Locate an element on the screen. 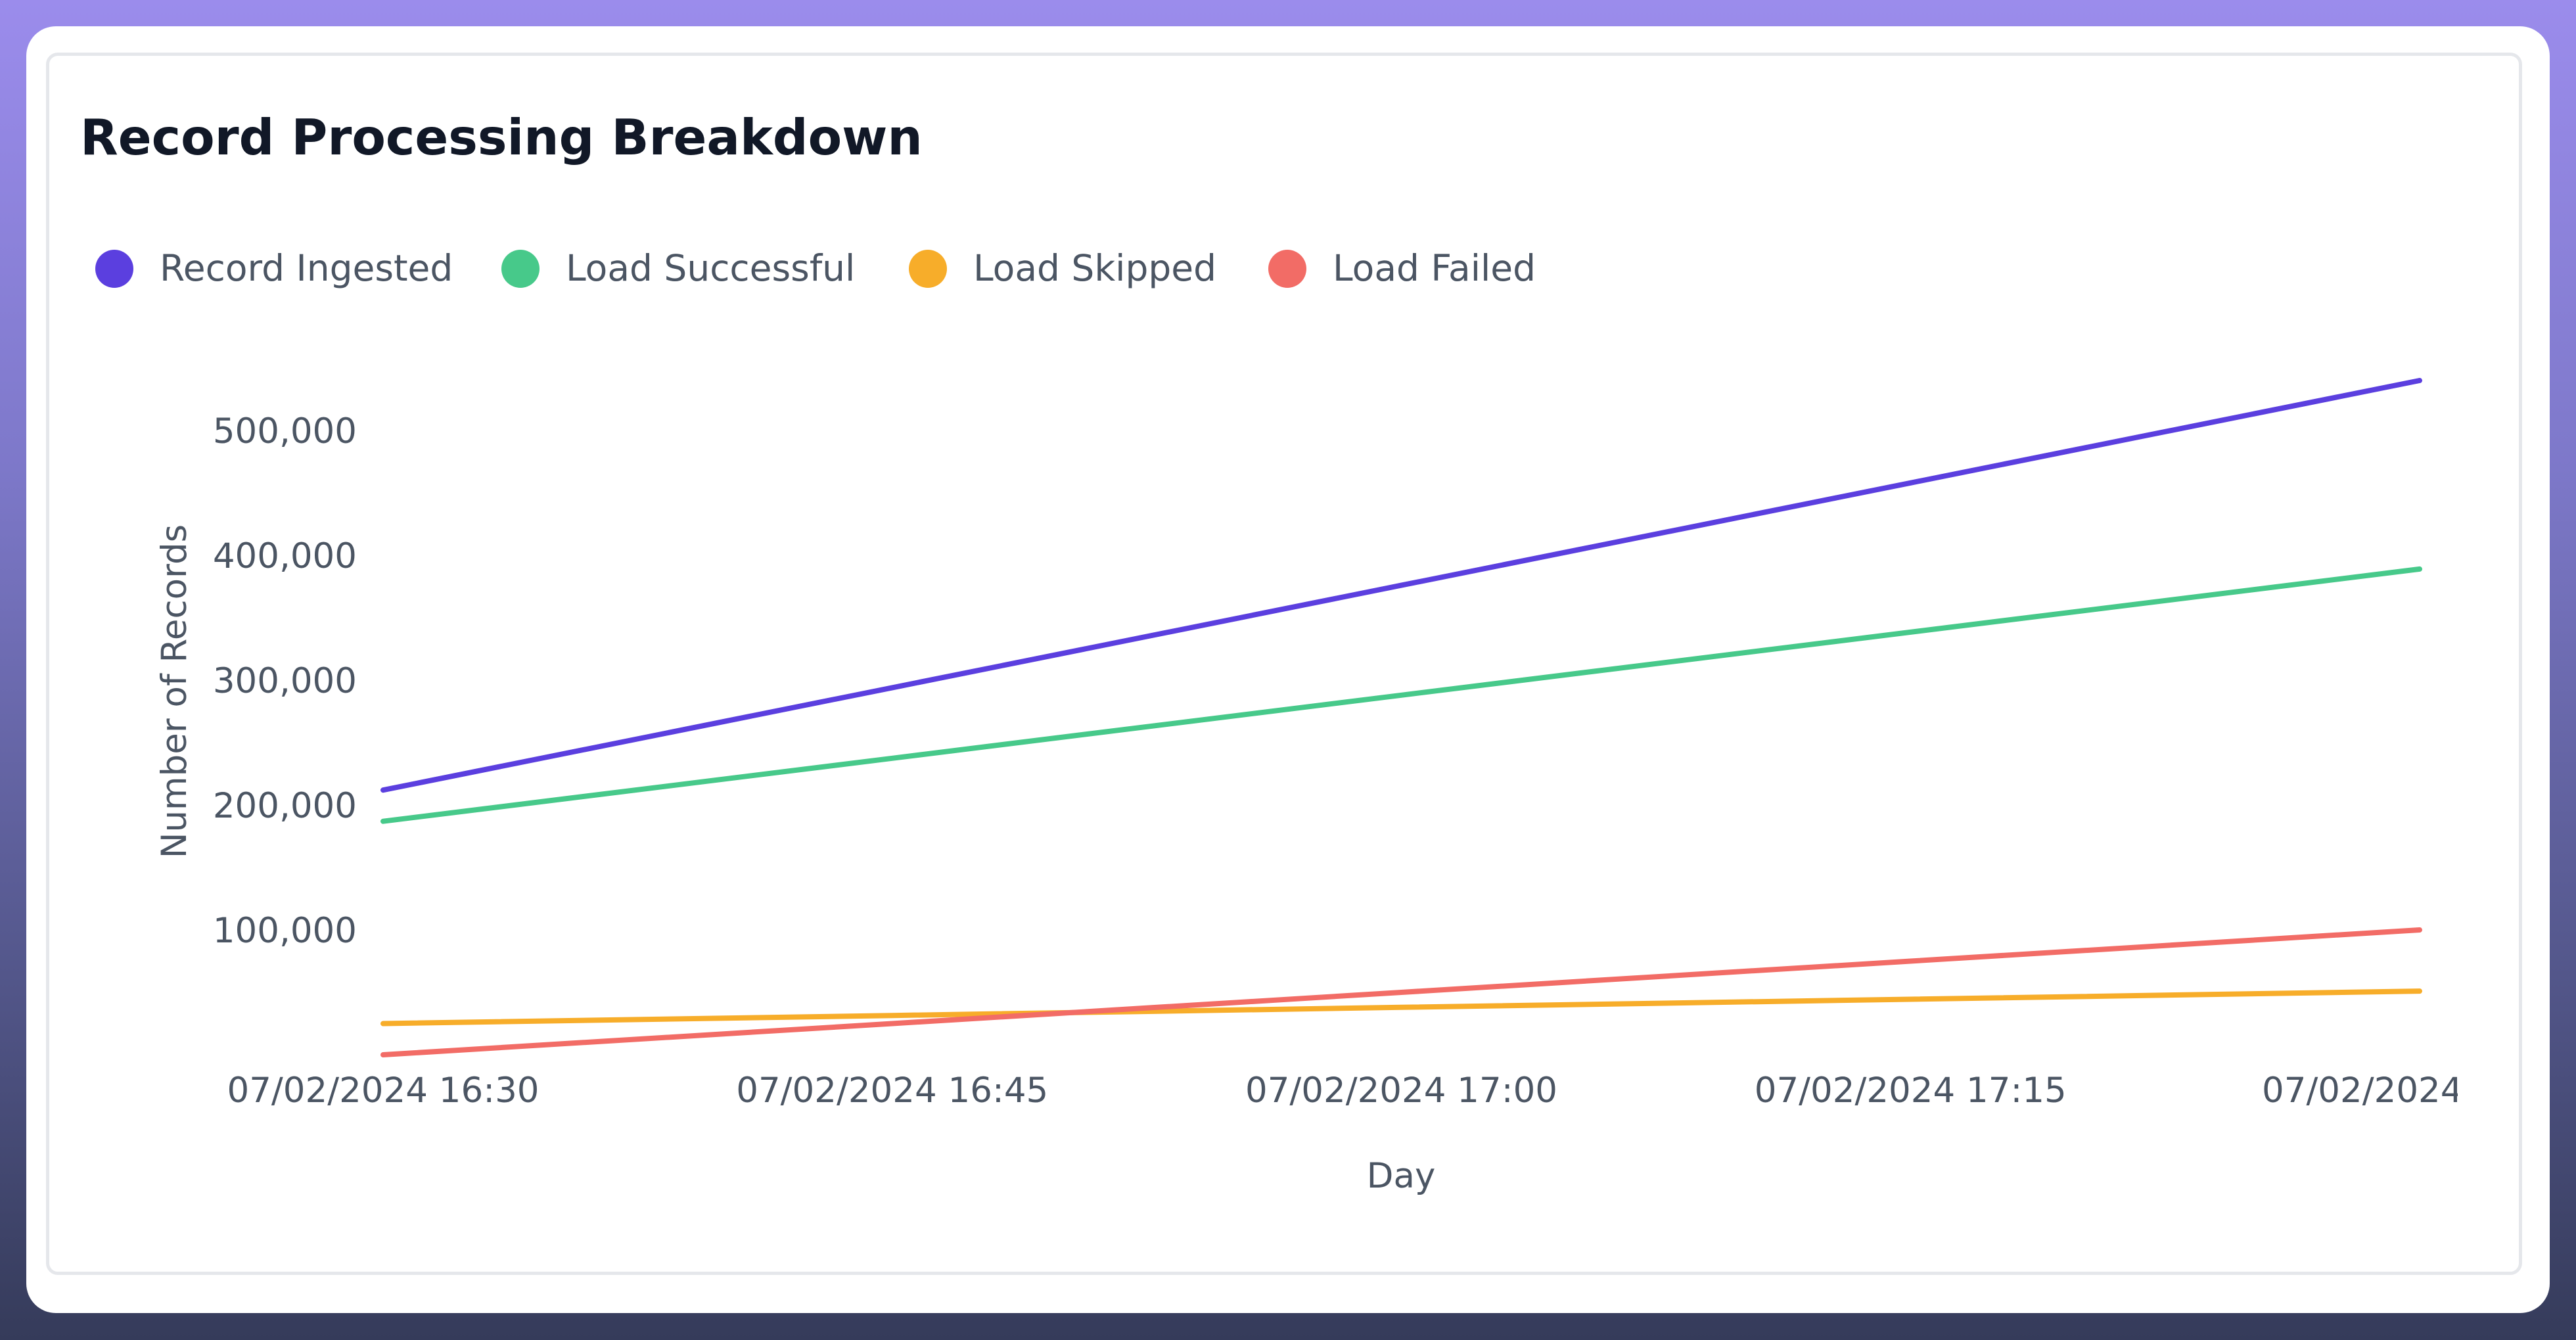 The height and width of the screenshot is (1340, 2576). legend-label: Load Skipped is located at coordinates (1095, 268).